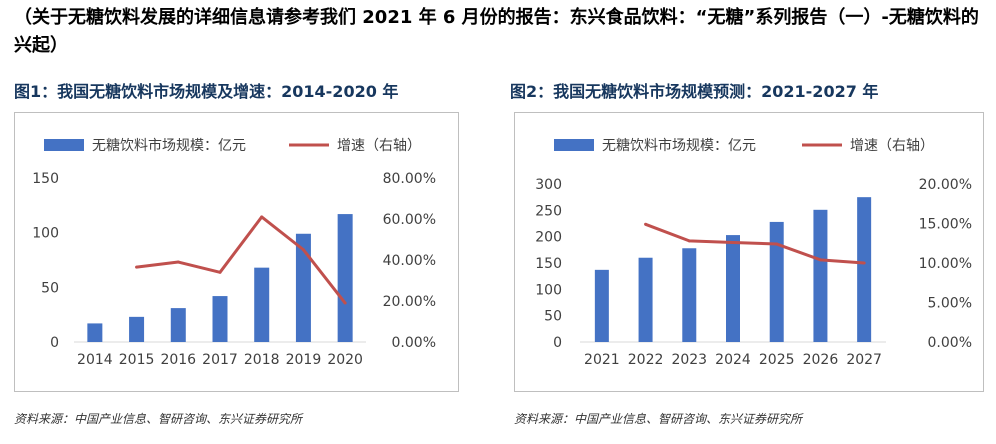 This screenshot has width=996, height=444. Describe the element at coordinates (178, 360) in the screenshot. I see `chart1-x-tick: 2016` at that location.